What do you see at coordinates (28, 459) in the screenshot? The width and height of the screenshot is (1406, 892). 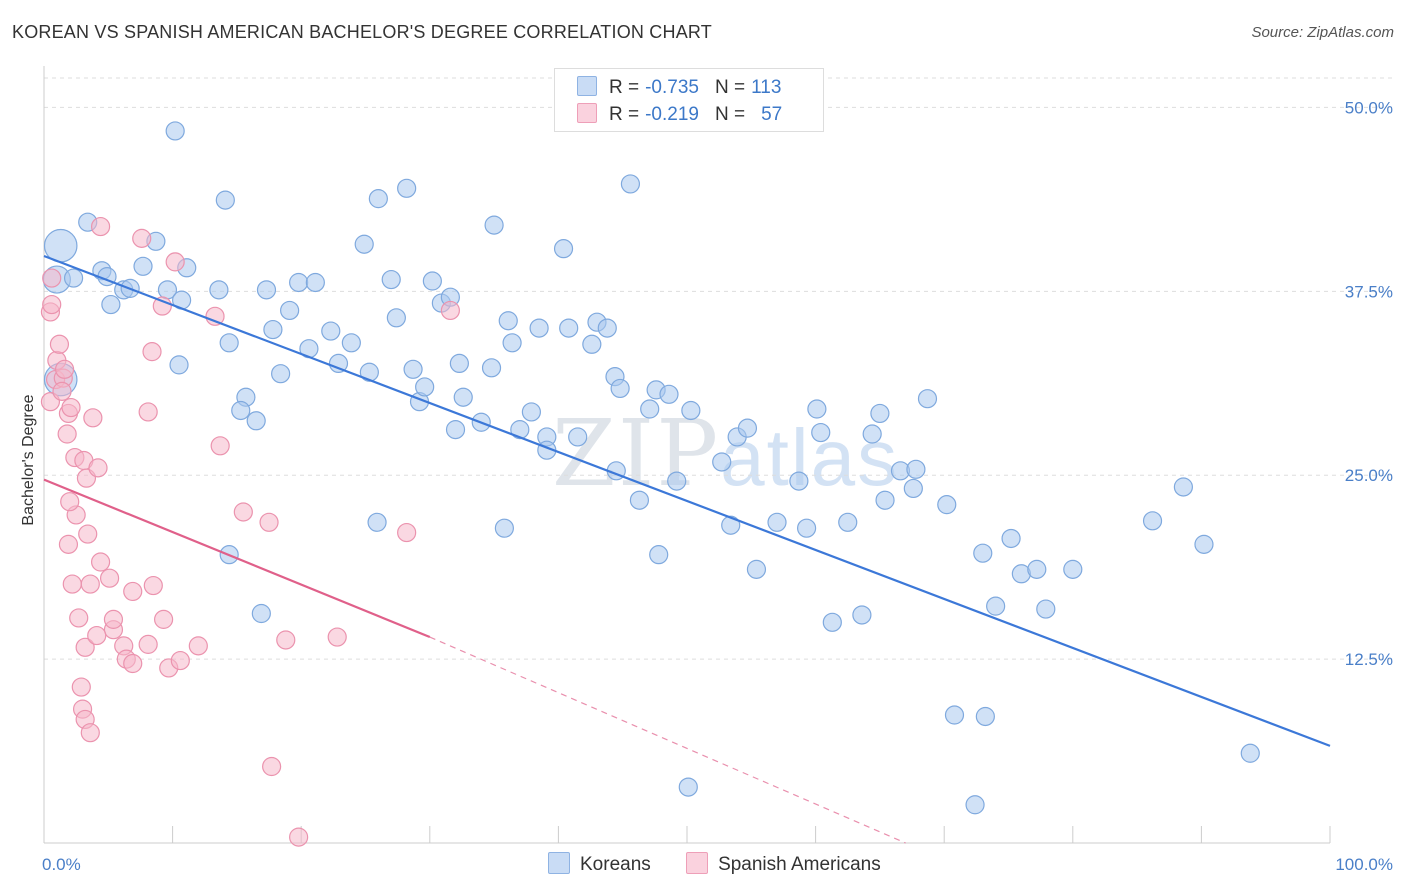 I see `y-axis-label: Bachelor's Degree` at bounding box center [28, 459].